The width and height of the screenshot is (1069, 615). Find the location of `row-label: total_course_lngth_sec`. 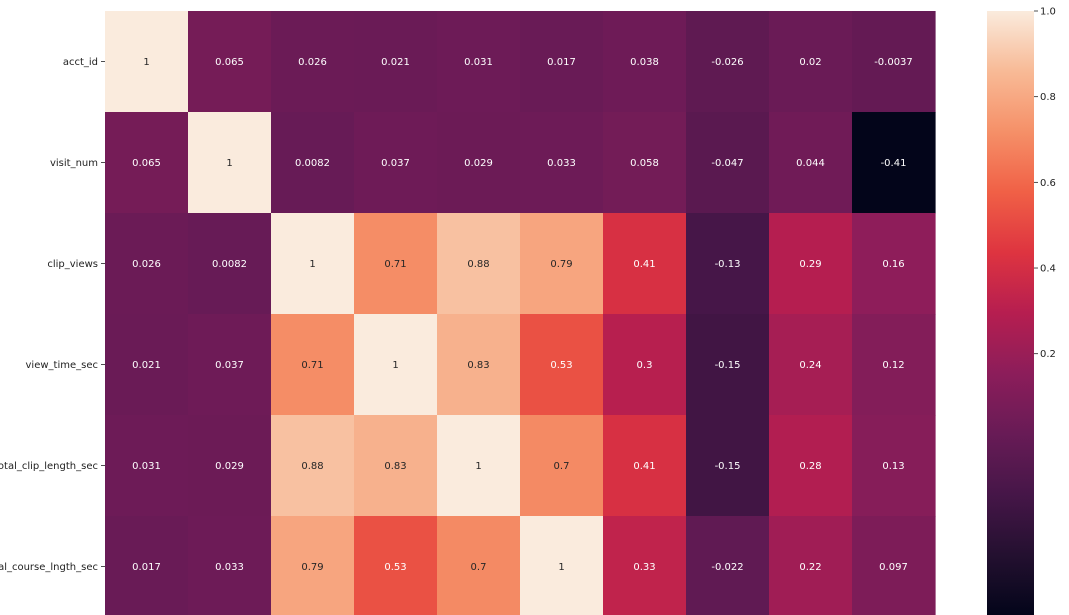

row-label: total_course_lngth_sec is located at coordinates (49, 567).